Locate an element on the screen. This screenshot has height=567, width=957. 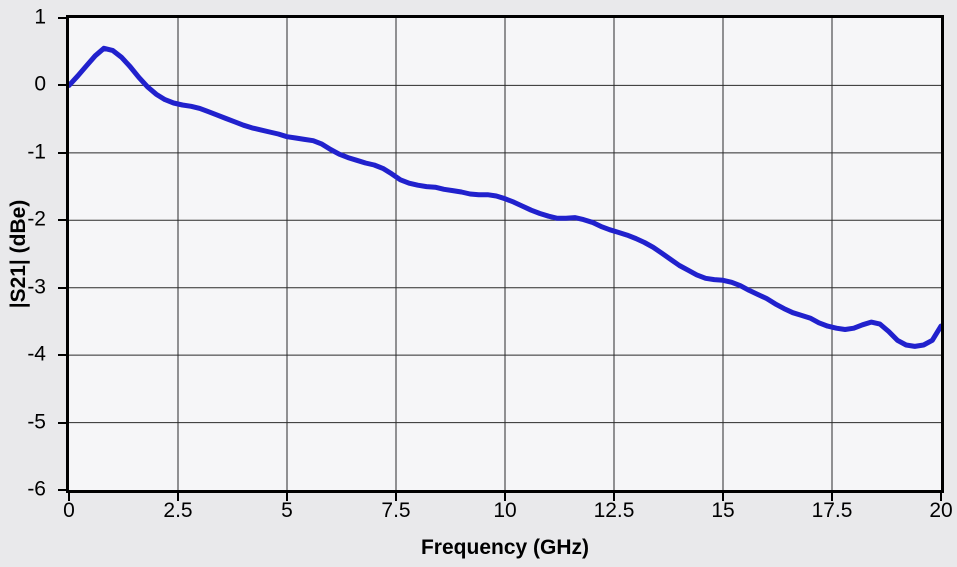
y-tick-label: 1 is located at coordinates (40, 17).